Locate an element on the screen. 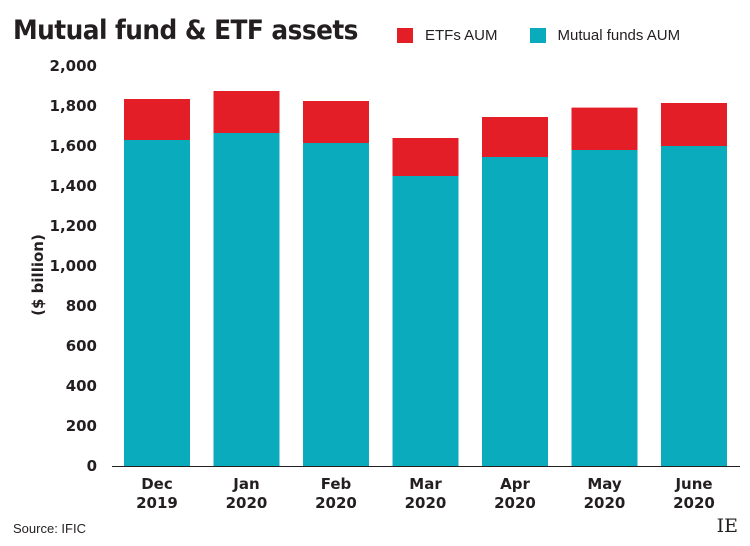 This screenshot has height=546, width=750. y-tick-label: 800 is located at coordinates (81, 306).